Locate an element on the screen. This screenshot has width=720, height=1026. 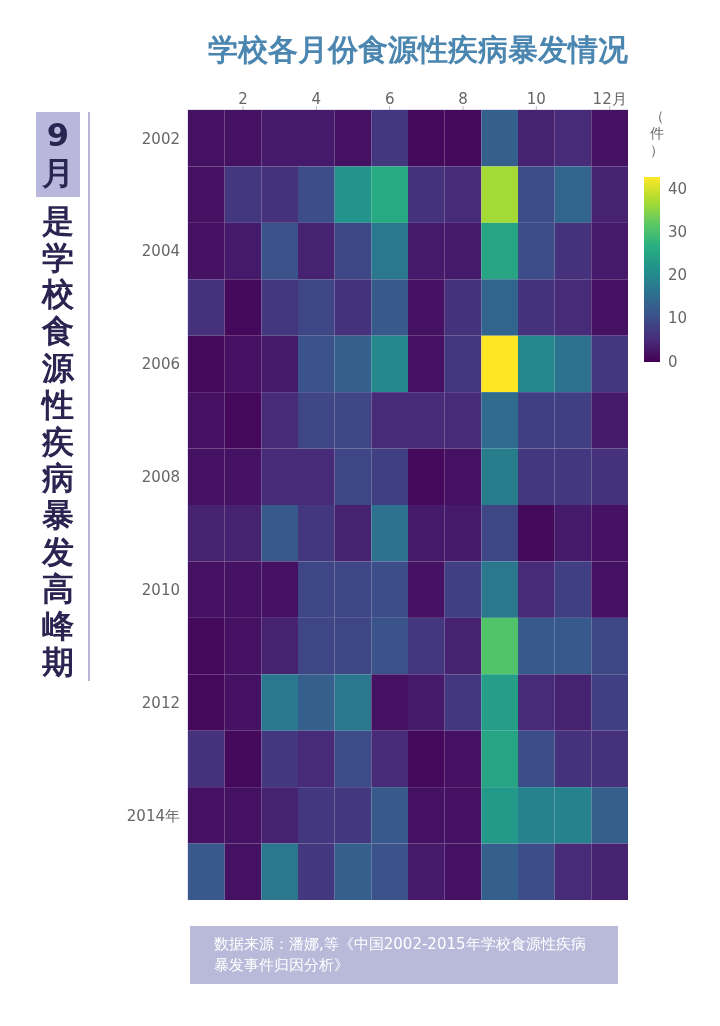
color-bar-label: 30 is located at coordinates (678, 232).